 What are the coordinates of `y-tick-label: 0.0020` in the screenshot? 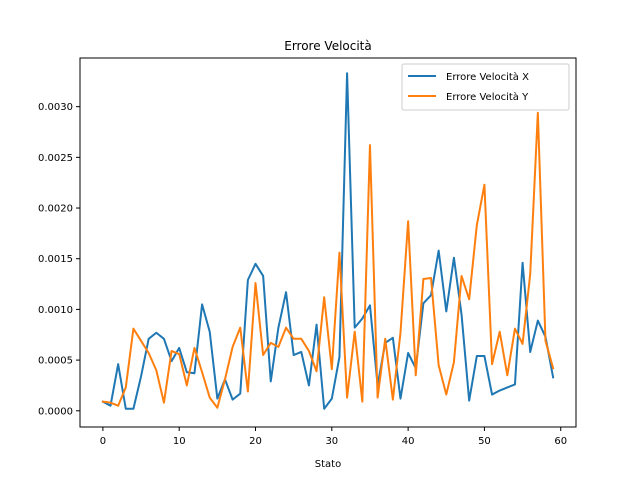 It's located at (55, 209).